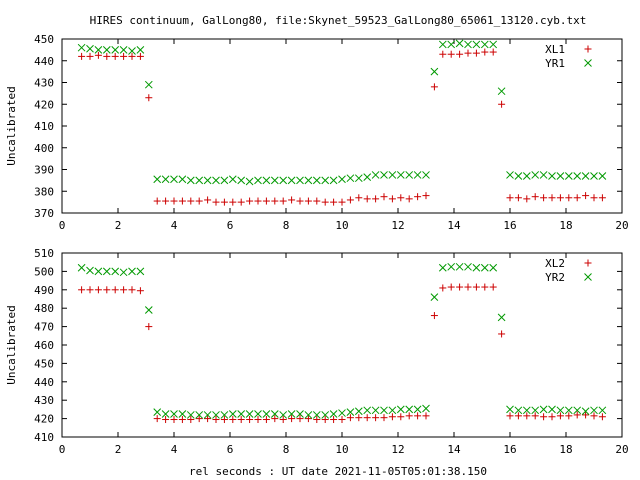 The image size is (640, 480). What do you see at coordinates (44, 290) in the screenshot?
I see `y-tick-label: 490` at bounding box center [44, 290].